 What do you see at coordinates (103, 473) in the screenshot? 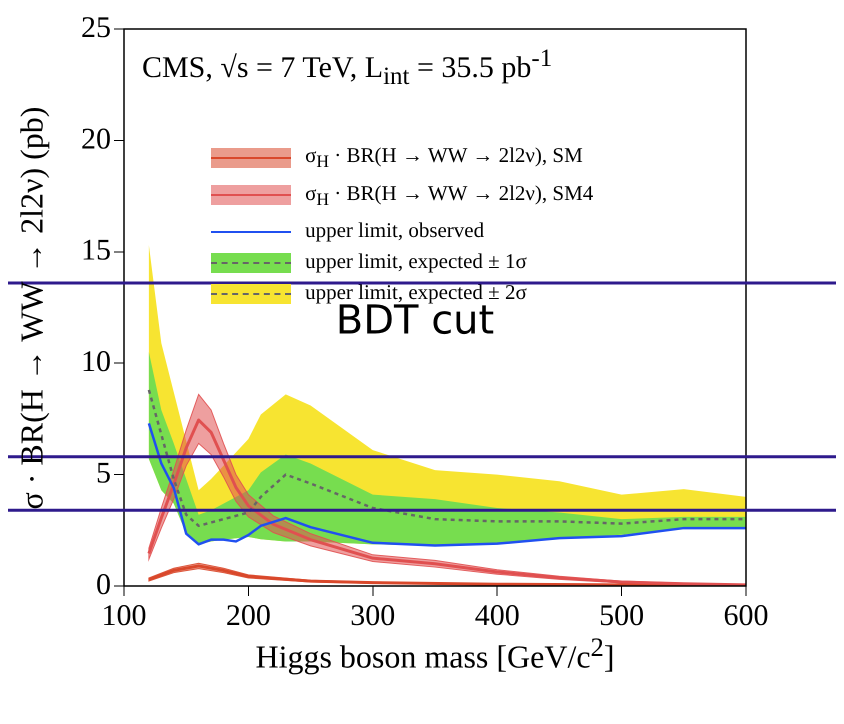
I see `y-tick-label: 5` at bounding box center [103, 473].